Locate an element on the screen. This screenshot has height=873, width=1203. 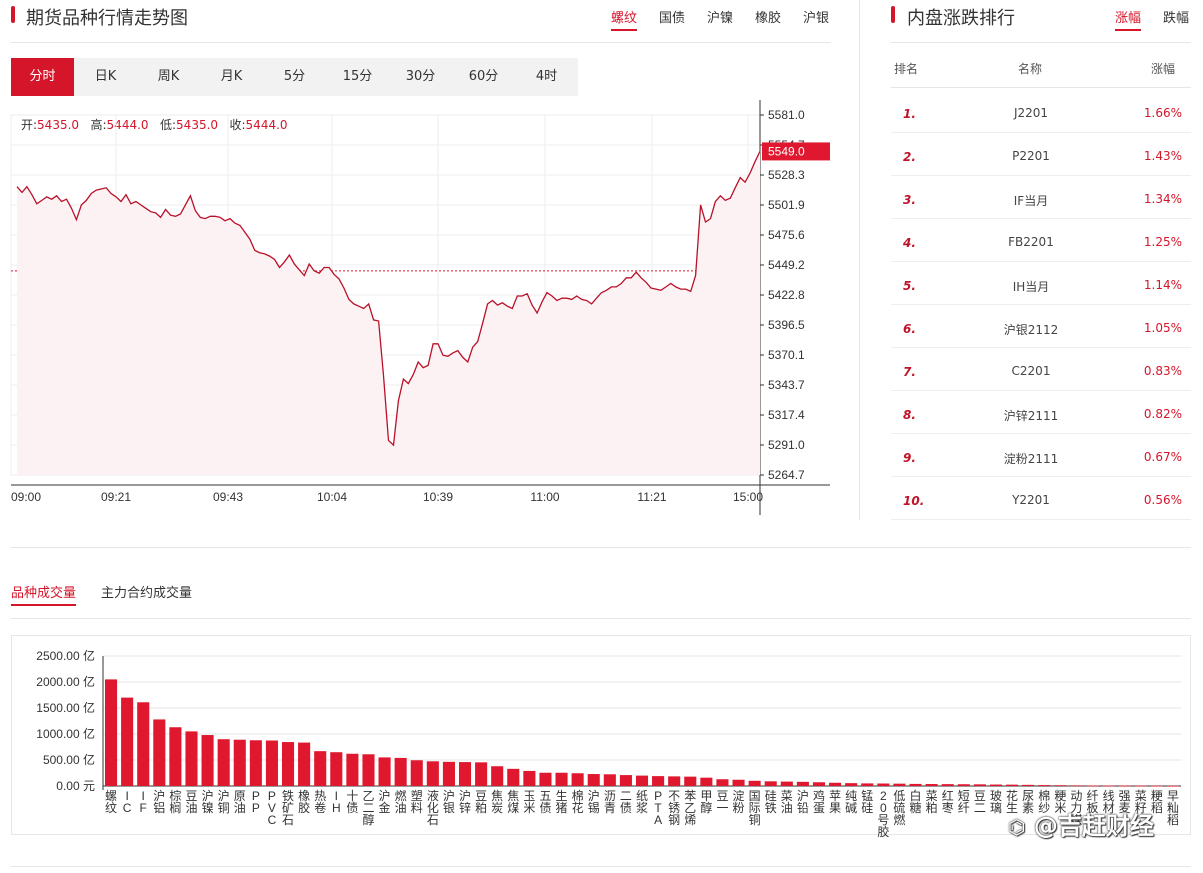
period-button-6: 30分 is located at coordinates (420, 76).